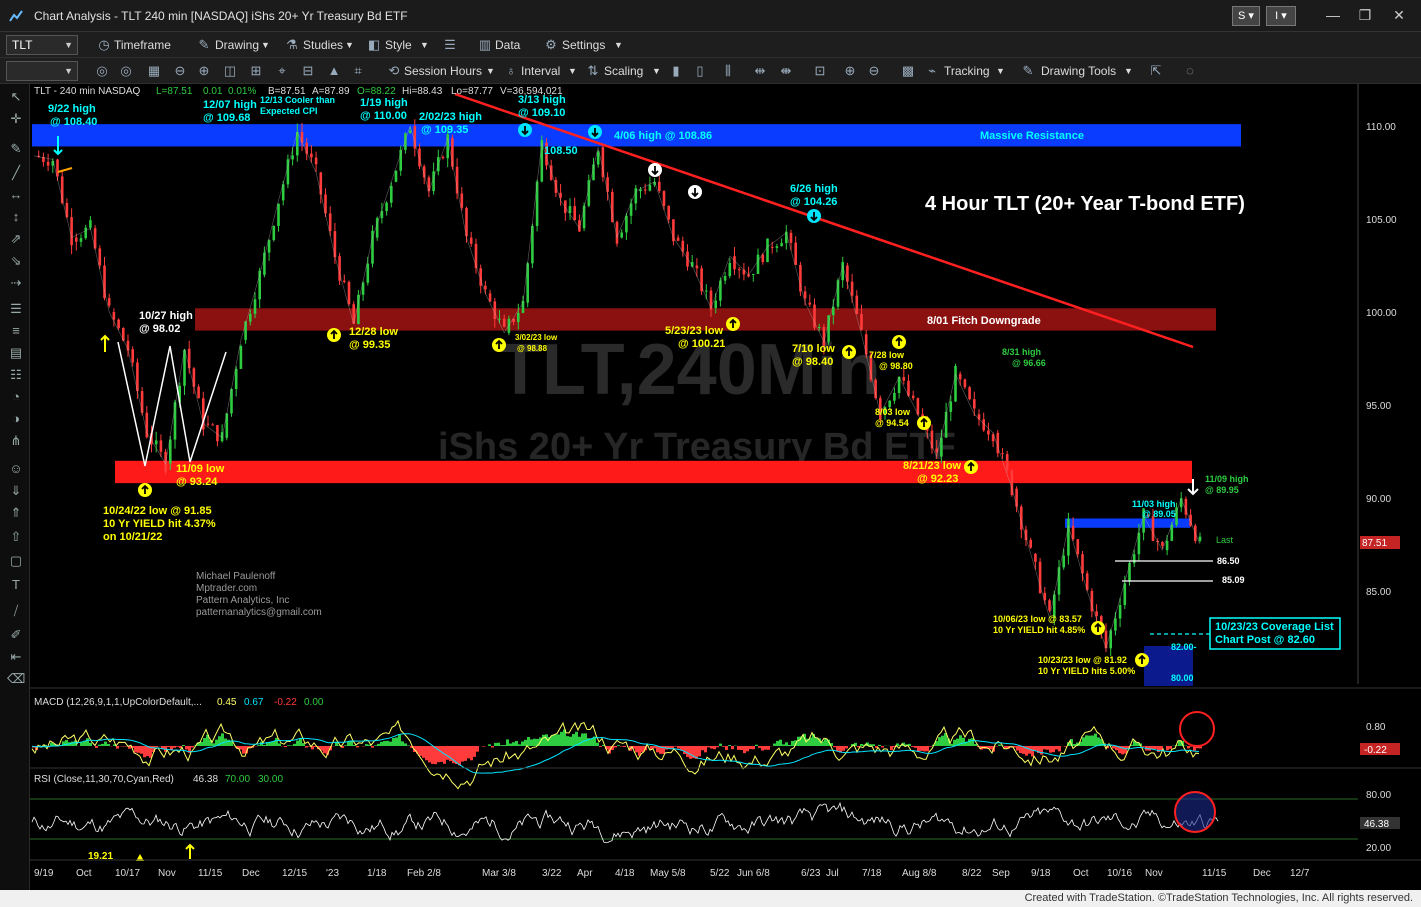  What do you see at coordinates (16, 172) in the screenshot?
I see `trendline-icon: ╱` at bounding box center [16, 172].